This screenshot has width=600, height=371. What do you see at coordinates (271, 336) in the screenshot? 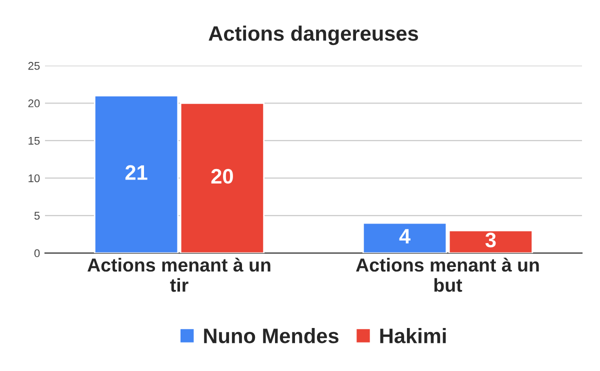
I see `legend-label: Nuno Mendes` at bounding box center [271, 336].